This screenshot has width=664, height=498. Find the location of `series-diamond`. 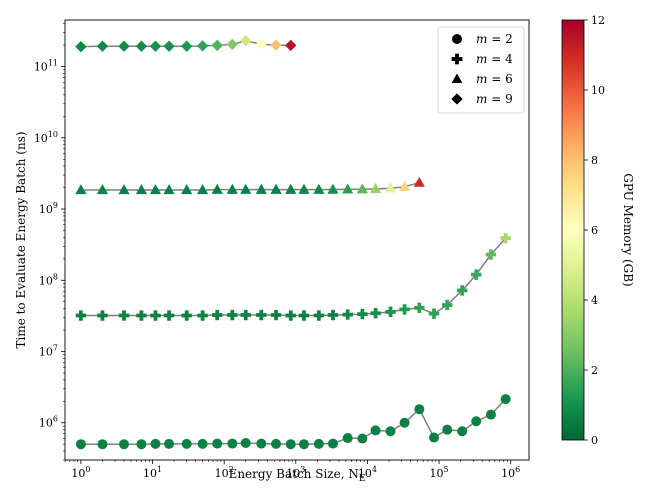

series-diamond is located at coordinates (186, 44).